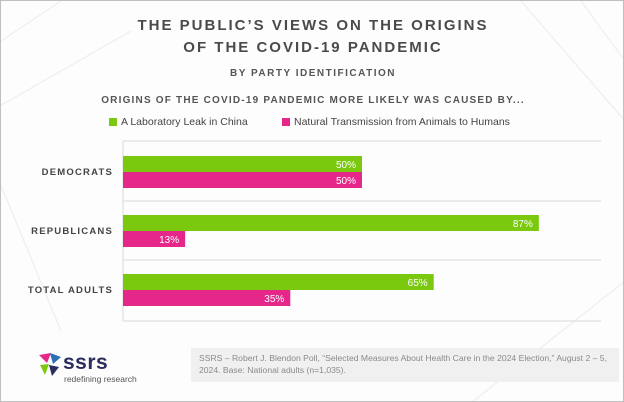  What do you see at coordinates (313, 47) in the screenshot?
I see `chart-title-line-2: OF THE COVID-19 PANDEMIC` at bounding box center [313, 47].